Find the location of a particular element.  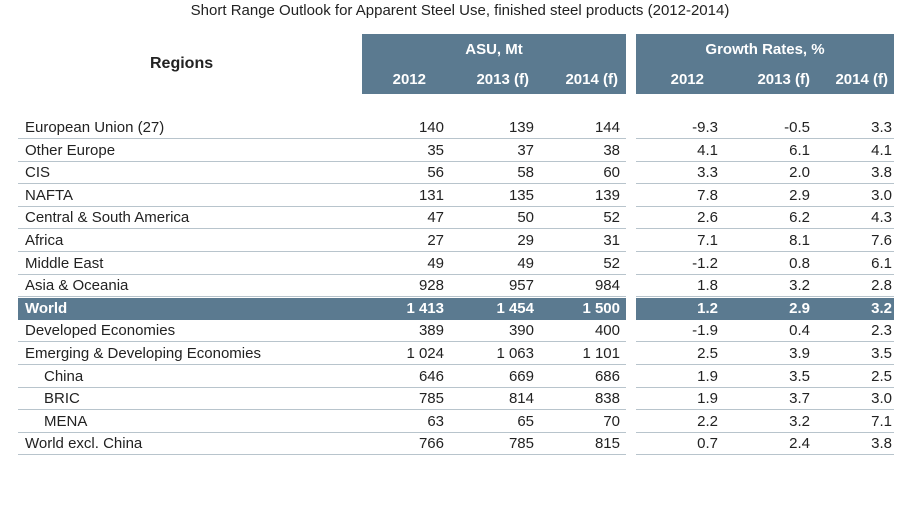

column-group-asu: ASU, Mt 2012 2013 (f) 2014 (f) is located at coordinates (494, 64).